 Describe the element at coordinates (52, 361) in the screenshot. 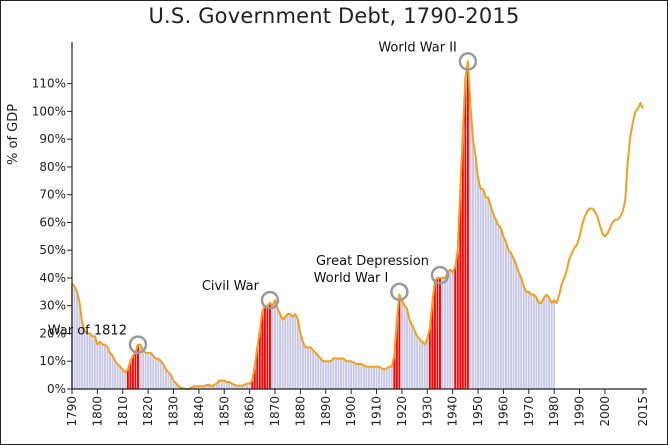

I see `y-tick-label: 10%` at that location.